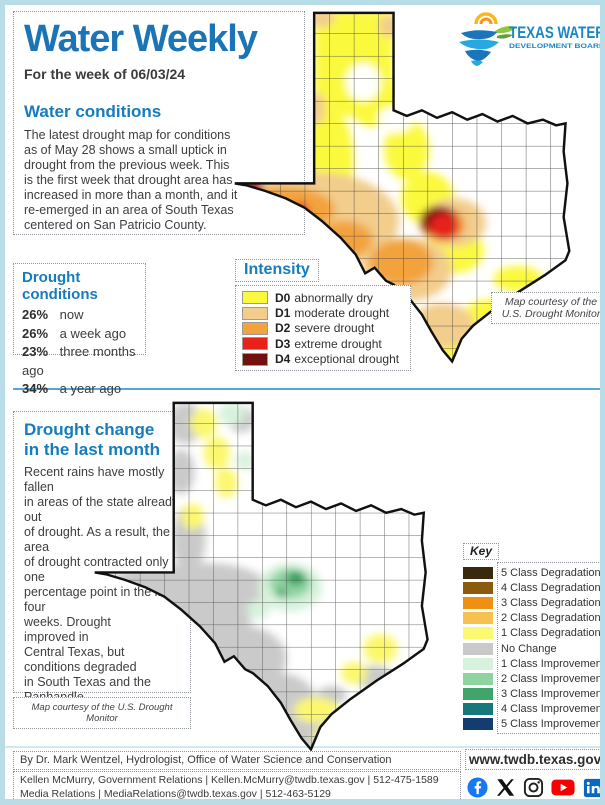  I want to click on twdb-logo: TEXAS WATER DEVELOPMENT BOARD, so click(532, 39).